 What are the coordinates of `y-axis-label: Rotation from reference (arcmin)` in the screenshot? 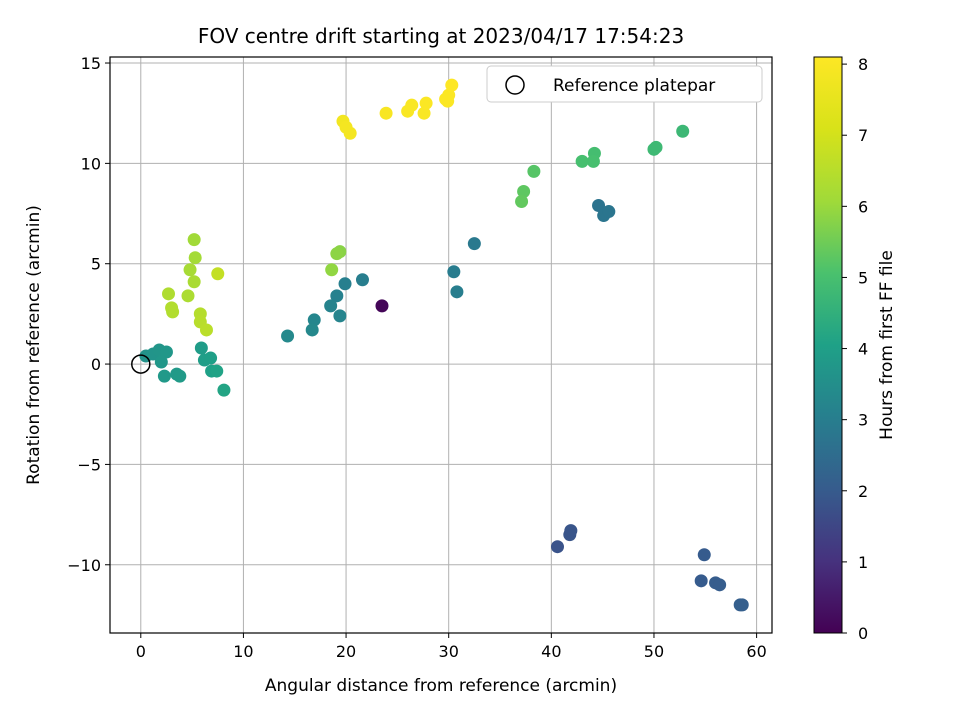 It's located at (34, 345).